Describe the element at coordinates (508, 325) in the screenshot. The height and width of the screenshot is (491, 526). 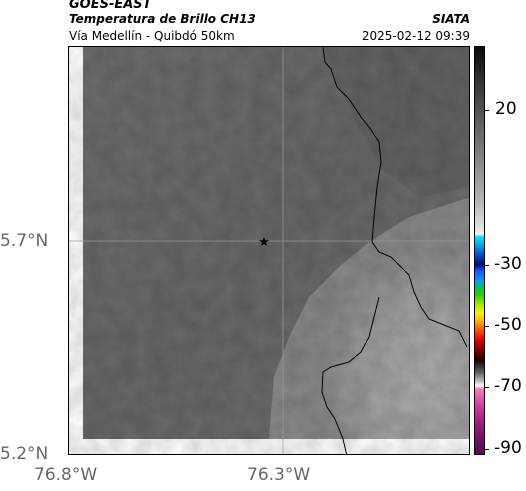
I see `colorbar-label: -50` at that location.